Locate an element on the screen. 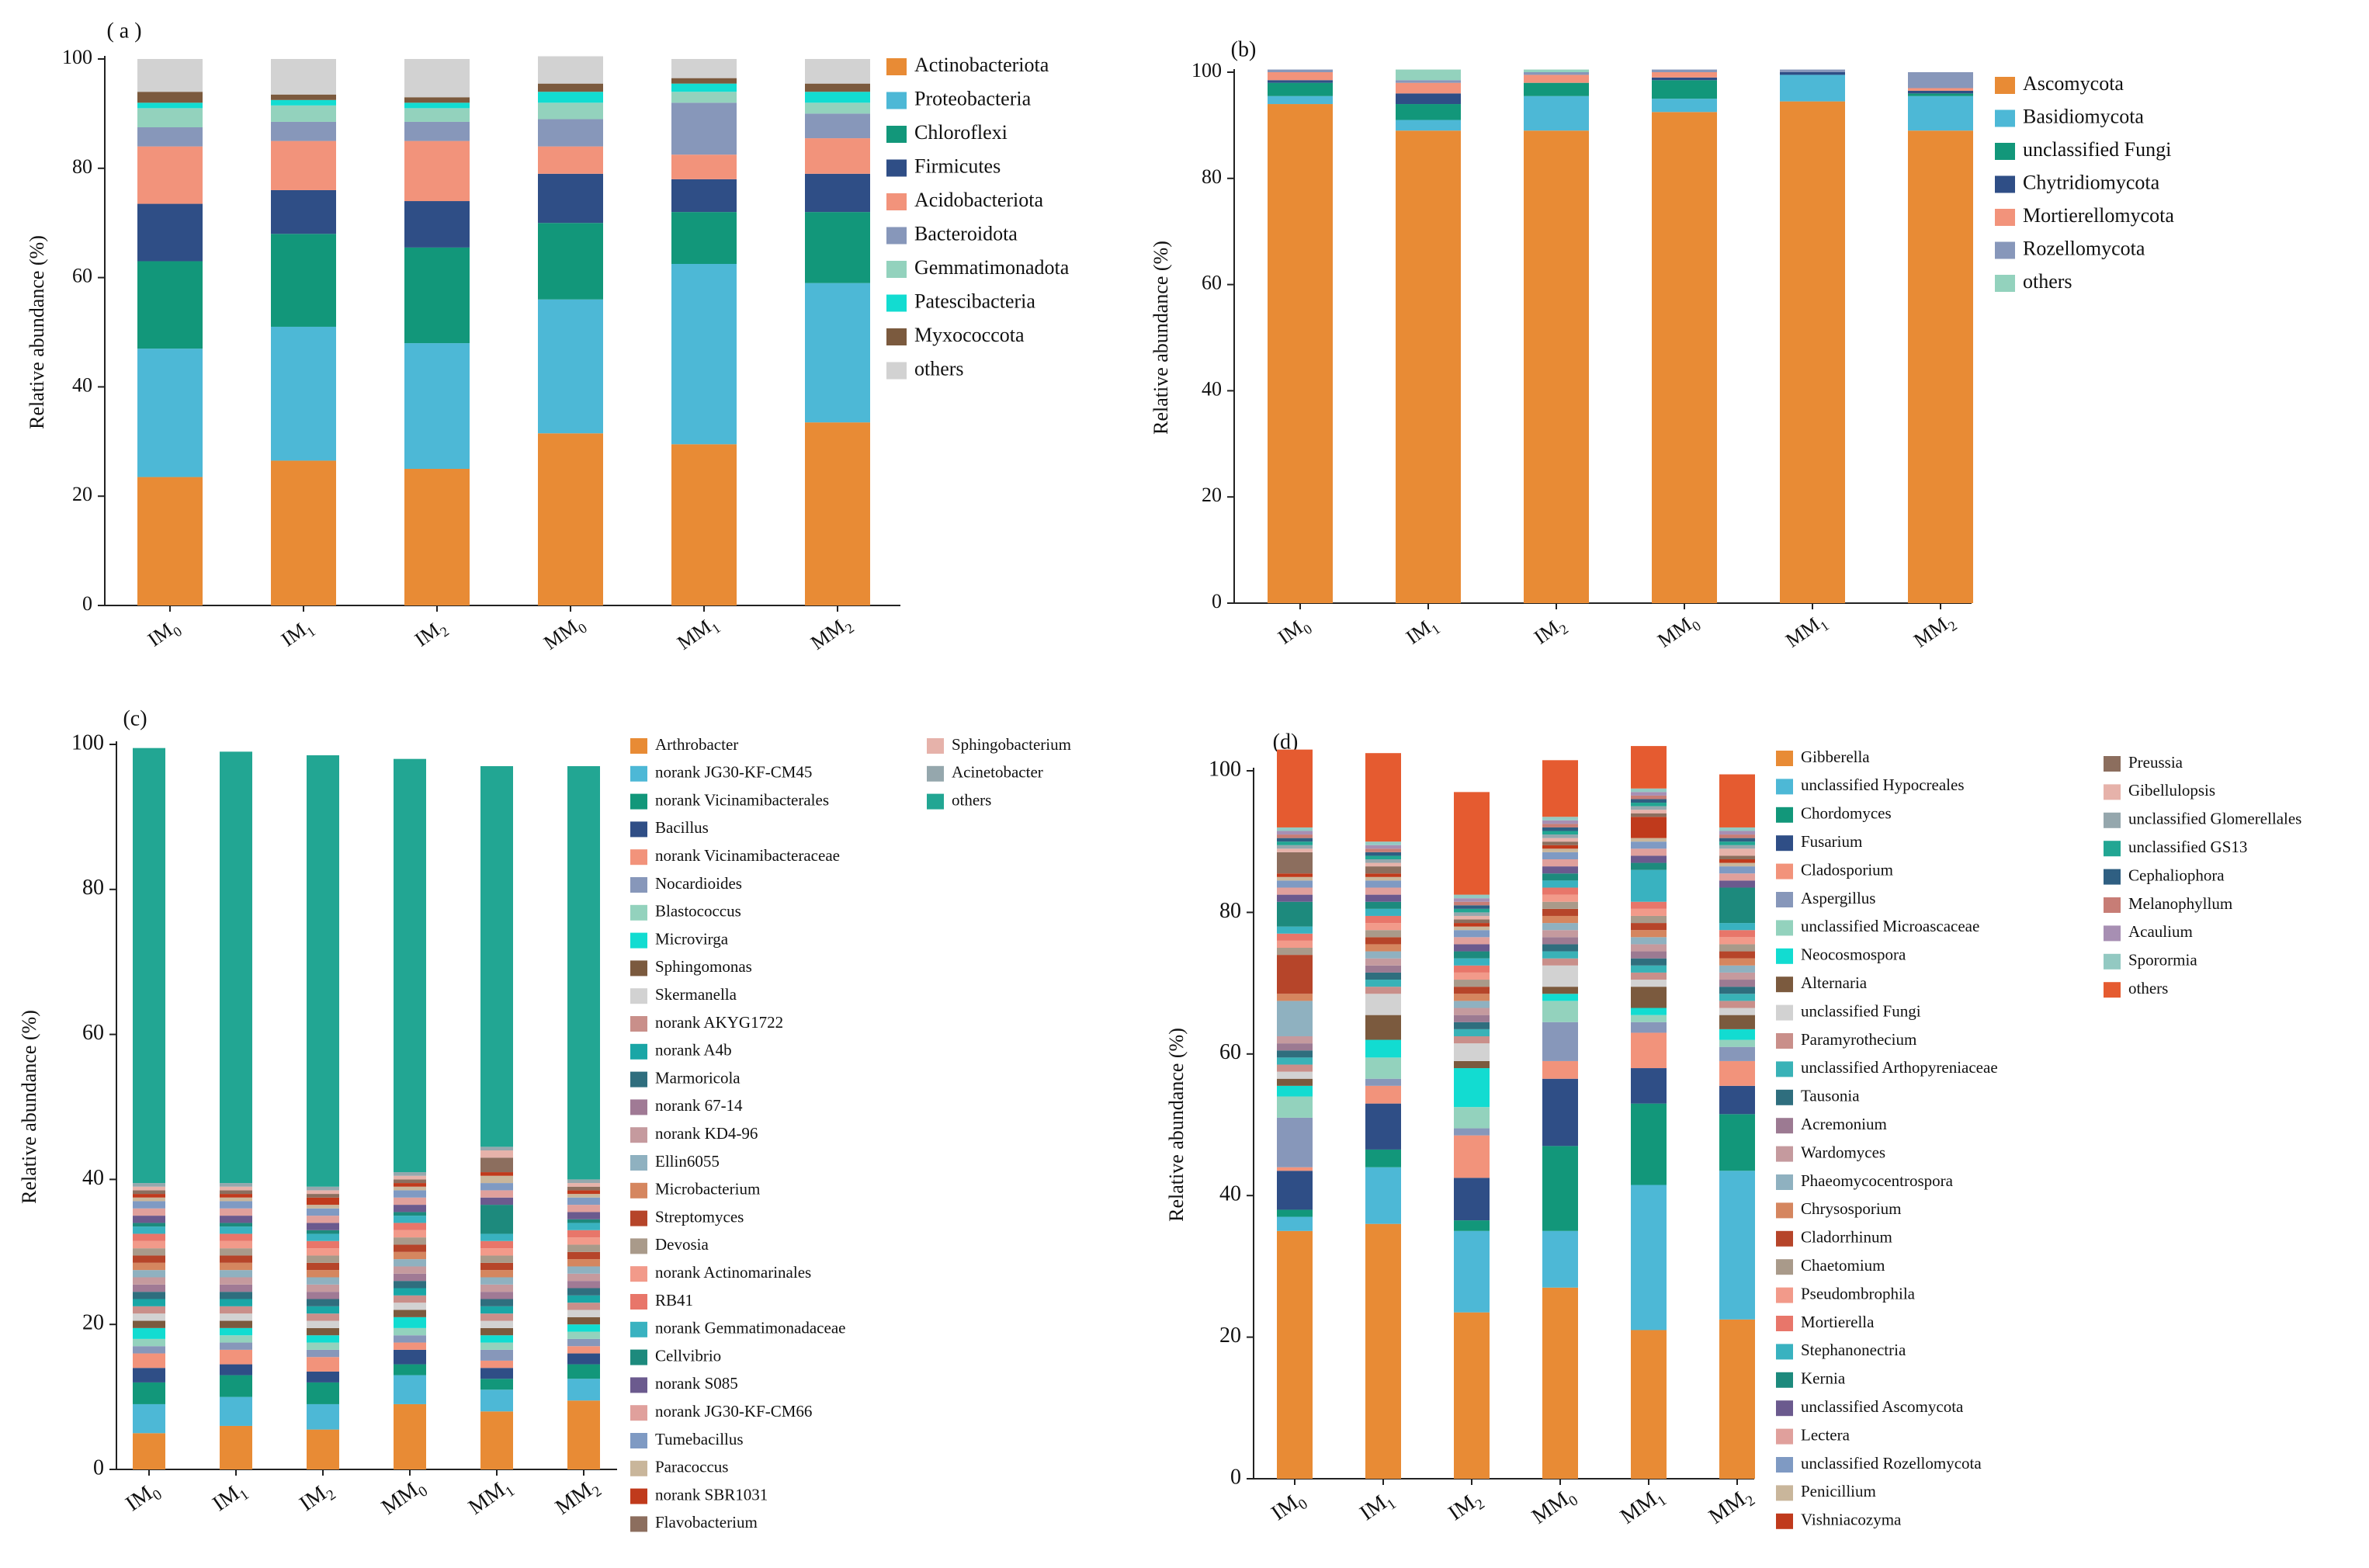  legend-label: Firmicutes is located at coordinates (958, 165).